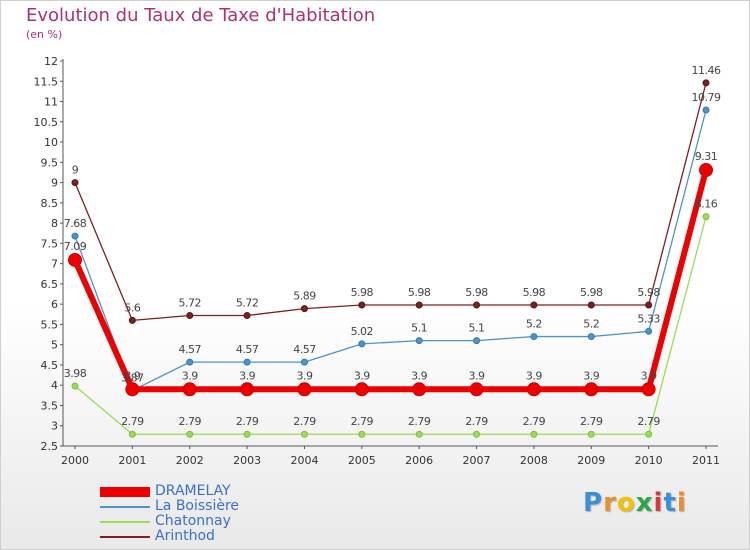 The image size is (750, 550). I want to click on y-tick-label: 10.5, so click(46, 122).